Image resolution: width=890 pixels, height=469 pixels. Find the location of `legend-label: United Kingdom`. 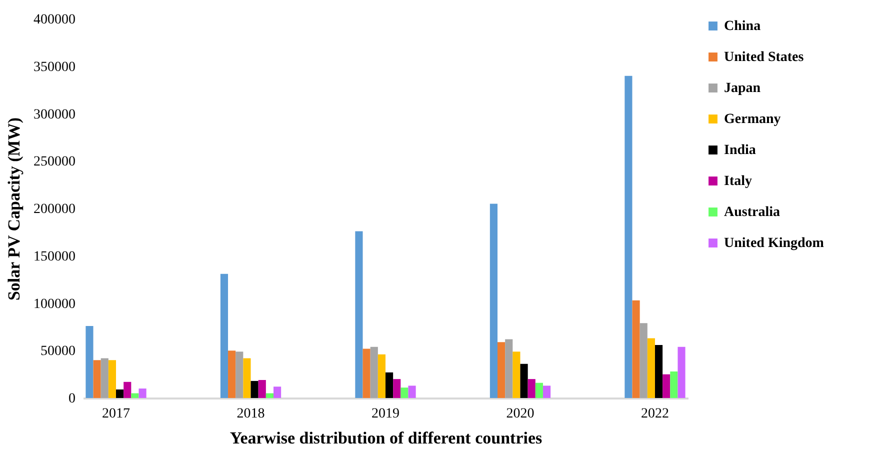

legend-label: United Kingdom is located at coordinates (774, 243).